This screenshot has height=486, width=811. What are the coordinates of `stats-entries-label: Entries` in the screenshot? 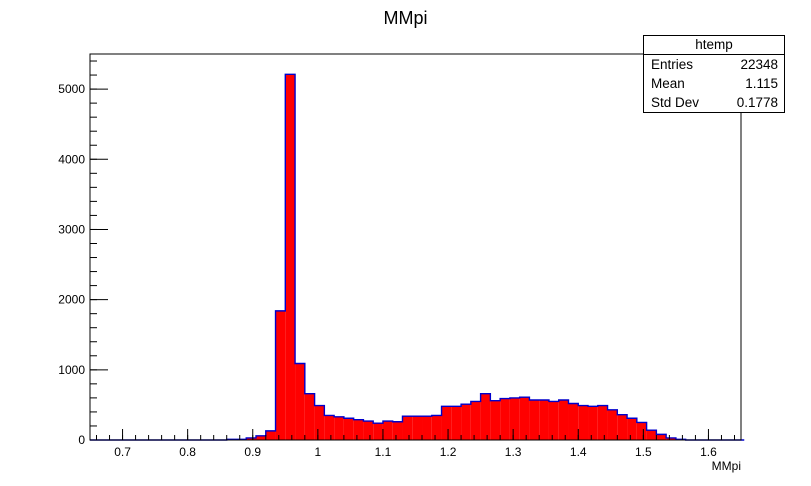 It's located at (672, 64).